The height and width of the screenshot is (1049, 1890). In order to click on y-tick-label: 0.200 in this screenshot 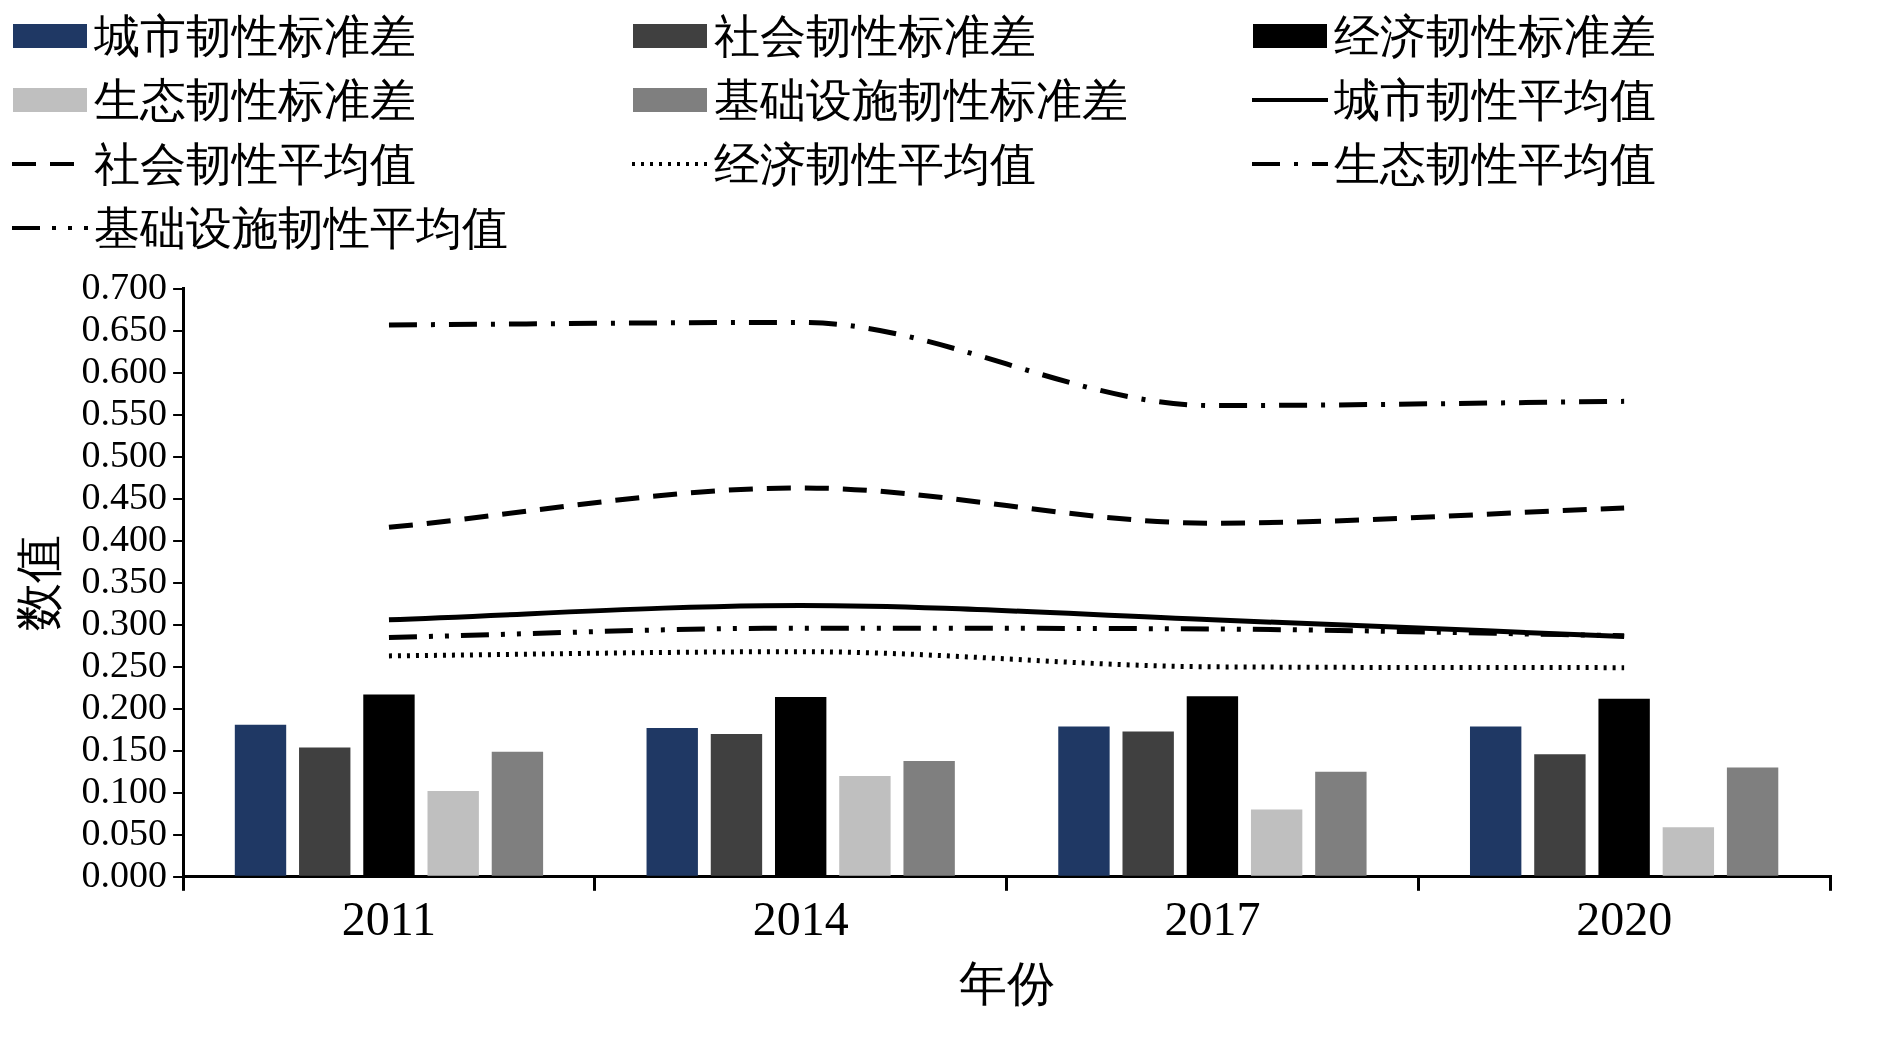, I will do `click(124, 705)`.